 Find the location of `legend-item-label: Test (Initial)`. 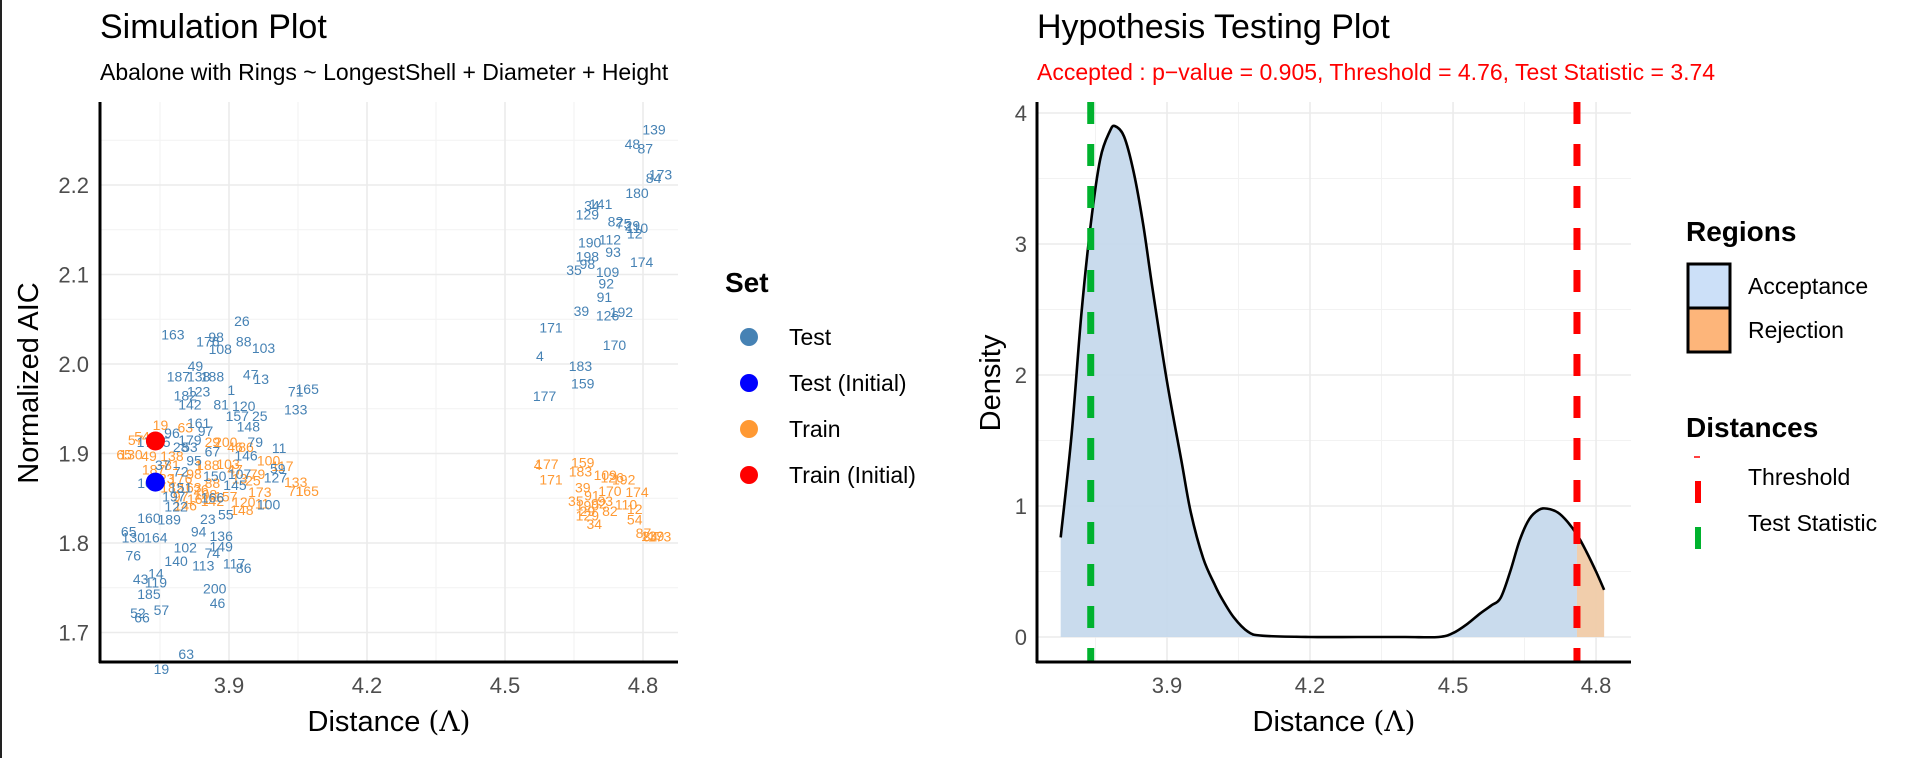

legend-item-label: Test (Initial) is located at coordinates (848, 383).